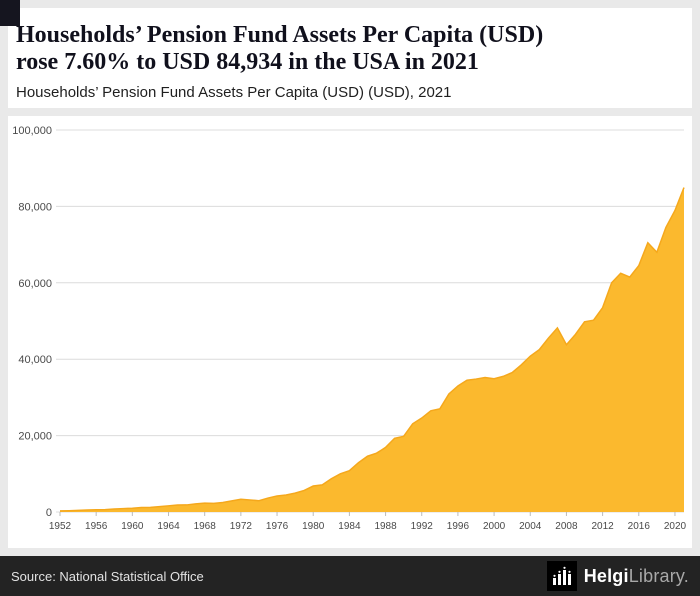 The height and width of the screenshot is (596, 700). I want to click on x-tick-label: 1960, so click(132, 526).